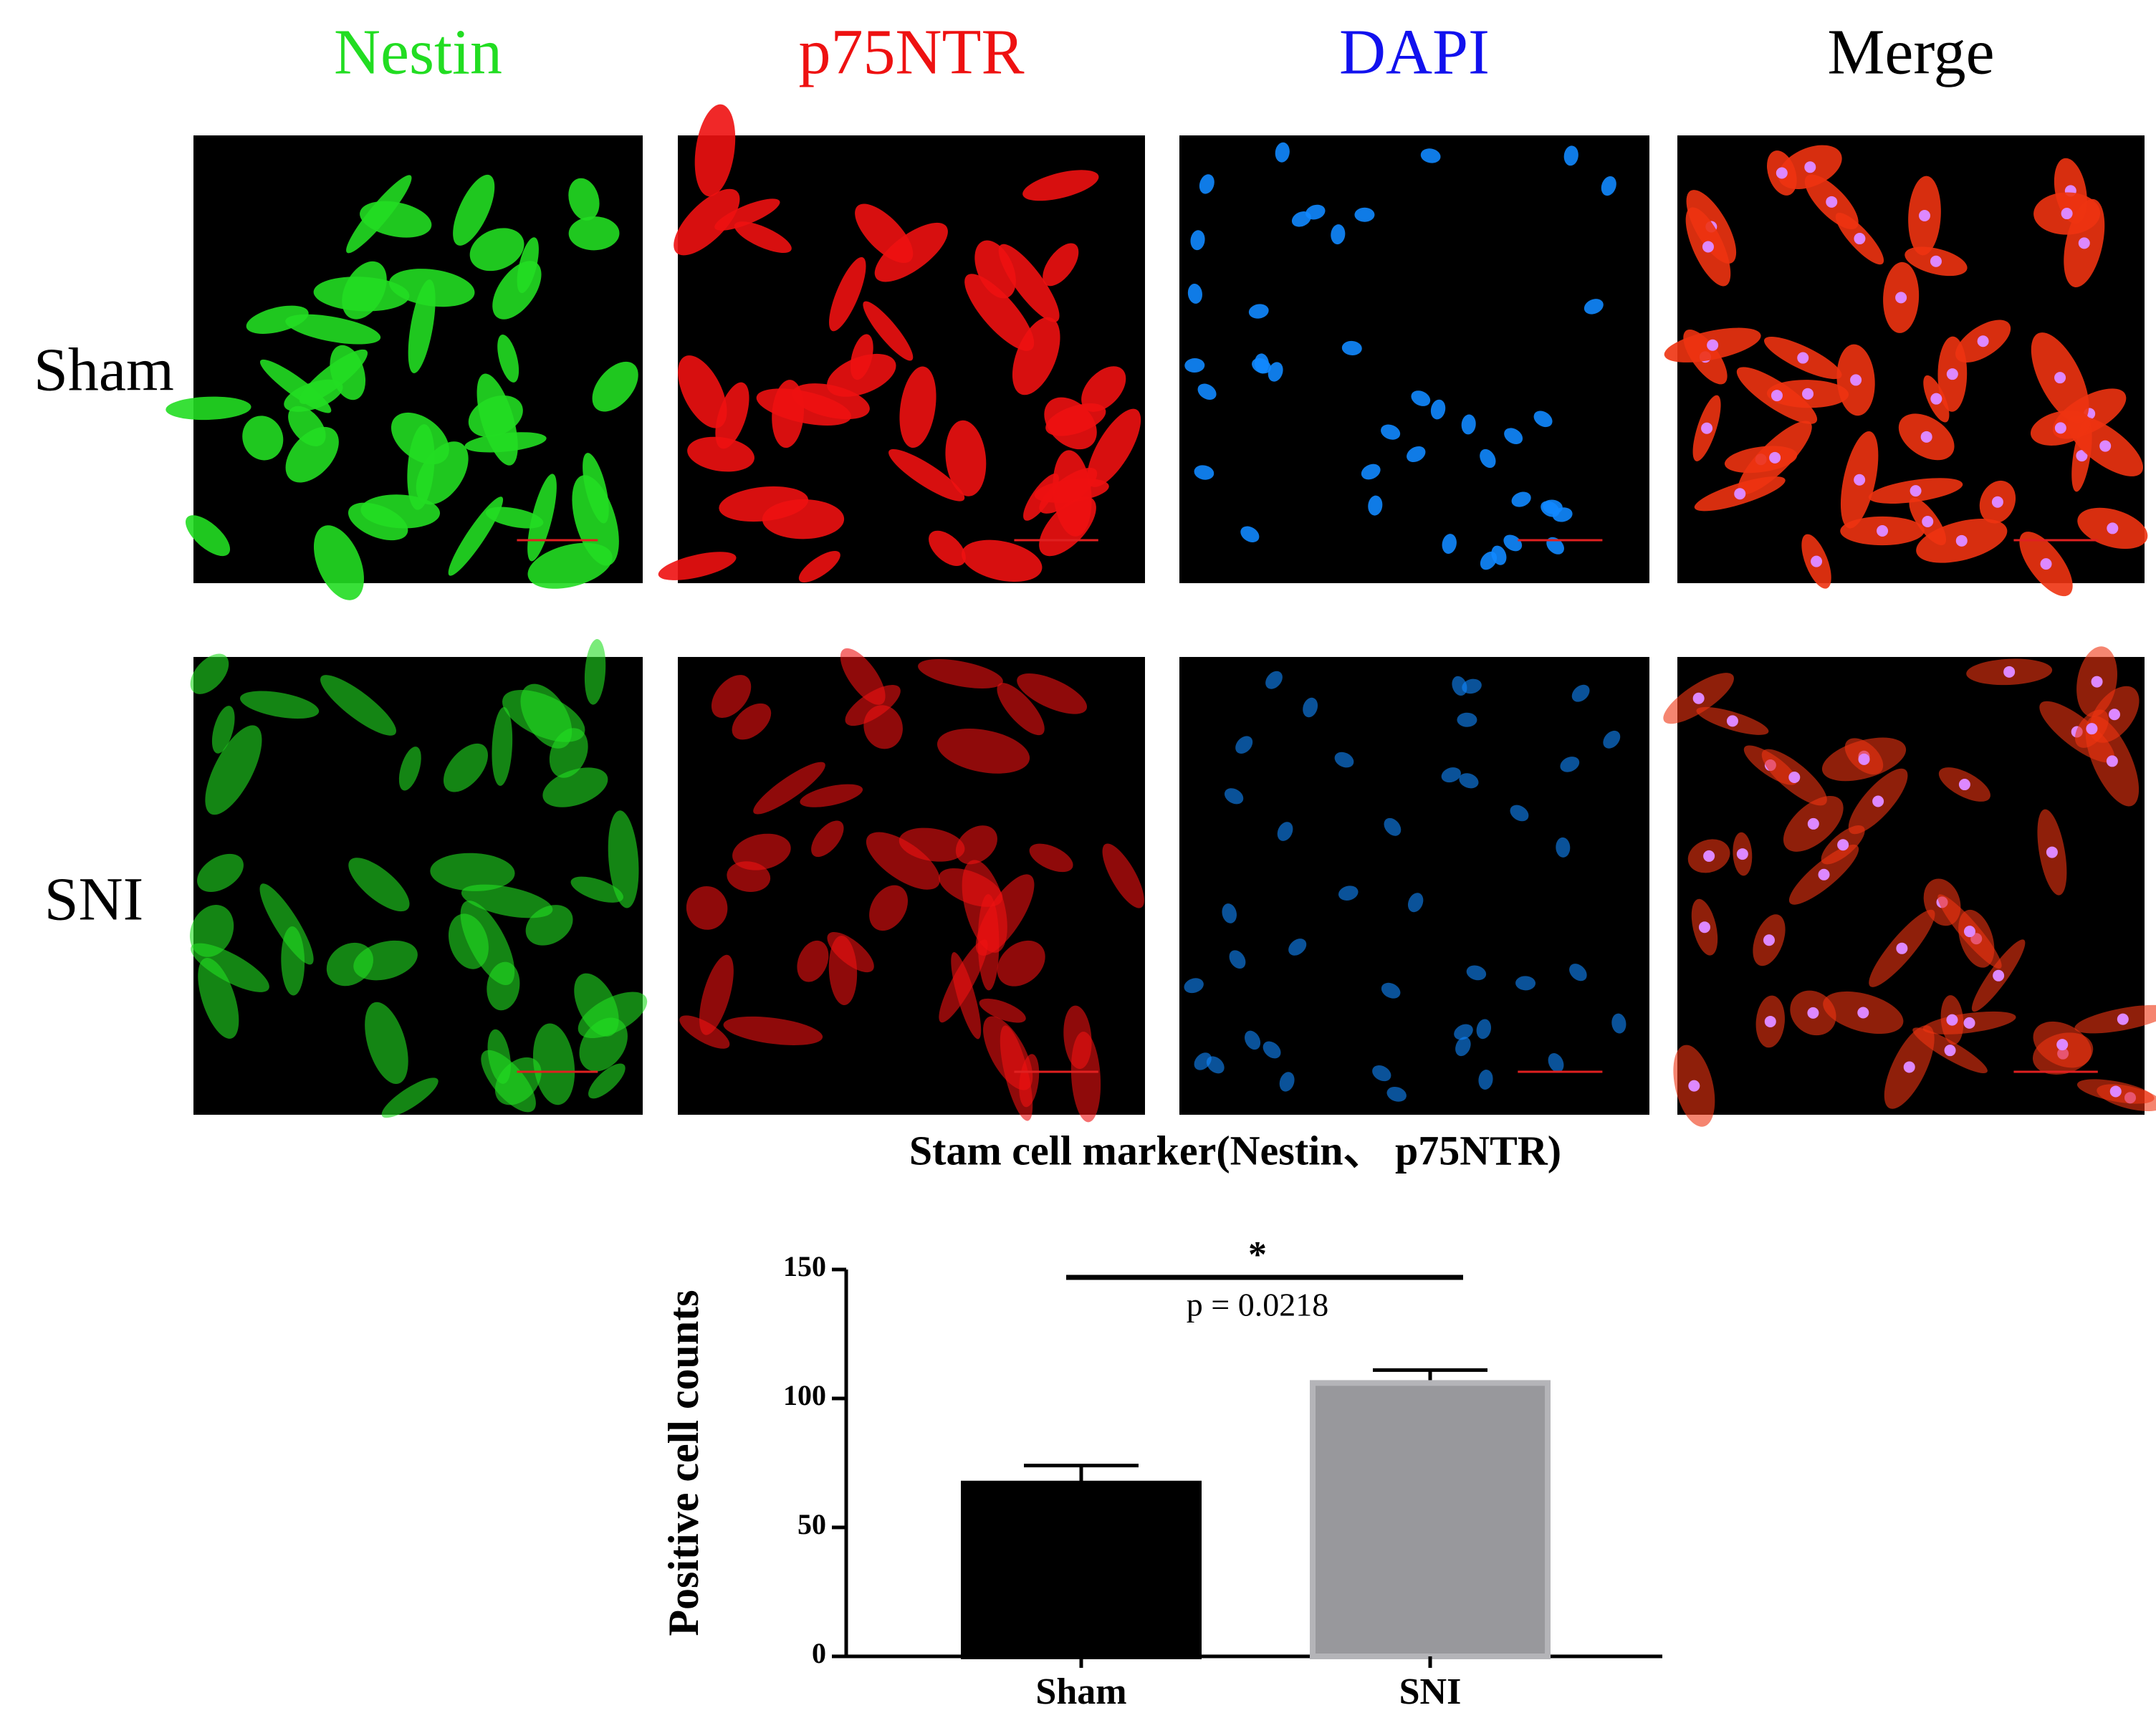  What do you see at coordinates (1080, 1691) in the screenshot?
I see `x-tick-label: Sham` at bounding box center [1080, 1691].